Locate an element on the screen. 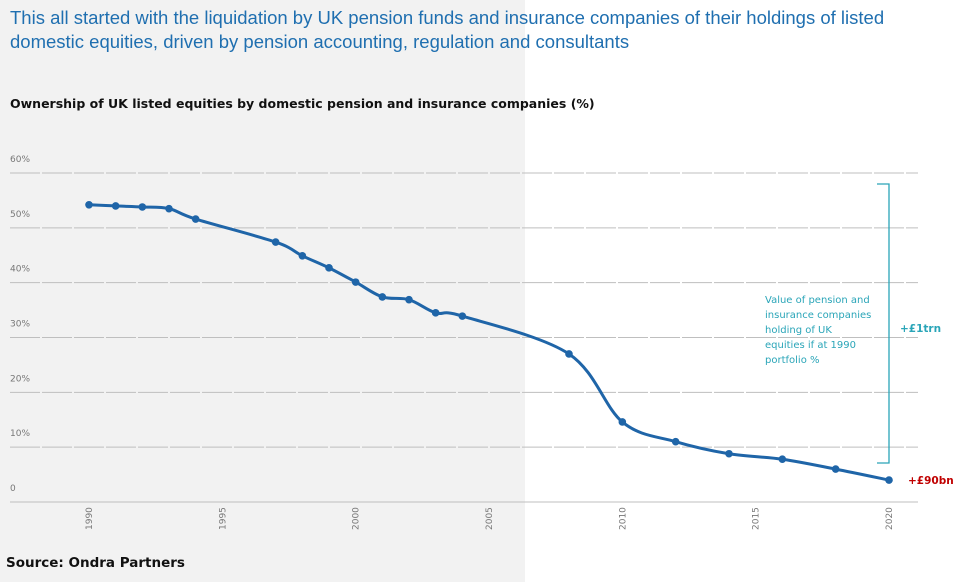  x-tick-label: 2015 is located at coordinates (757, 518).